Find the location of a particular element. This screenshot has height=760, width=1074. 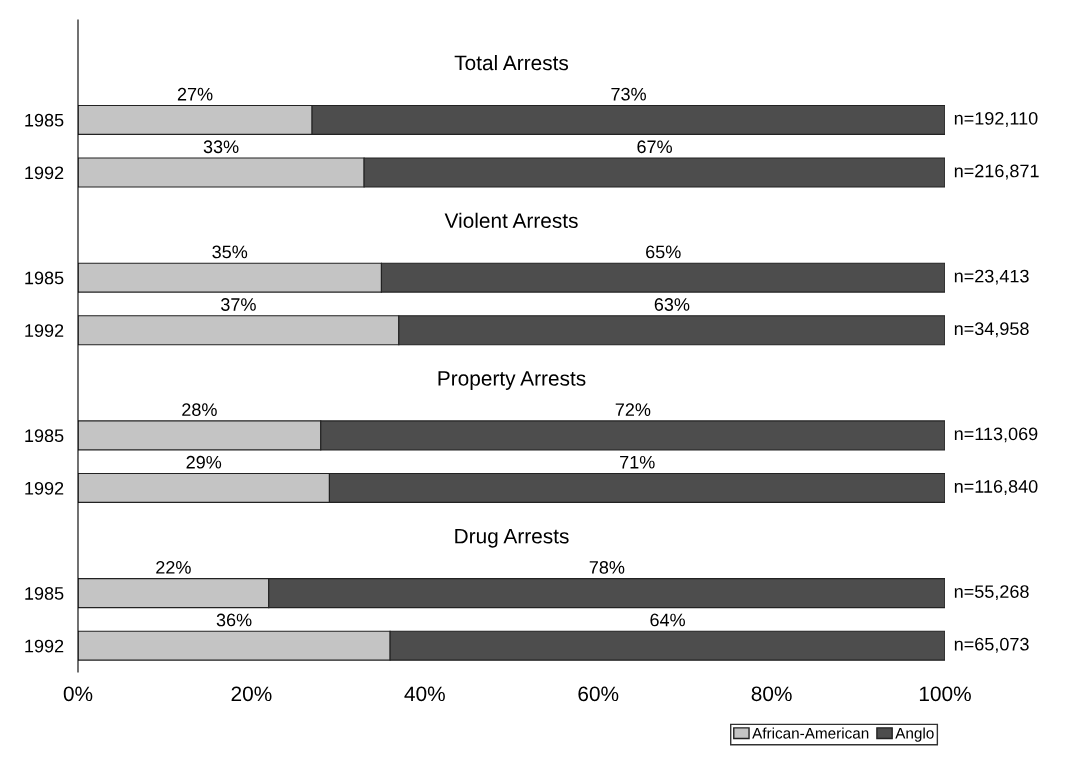

data-label: 33% is located at coordinates (221, 147).